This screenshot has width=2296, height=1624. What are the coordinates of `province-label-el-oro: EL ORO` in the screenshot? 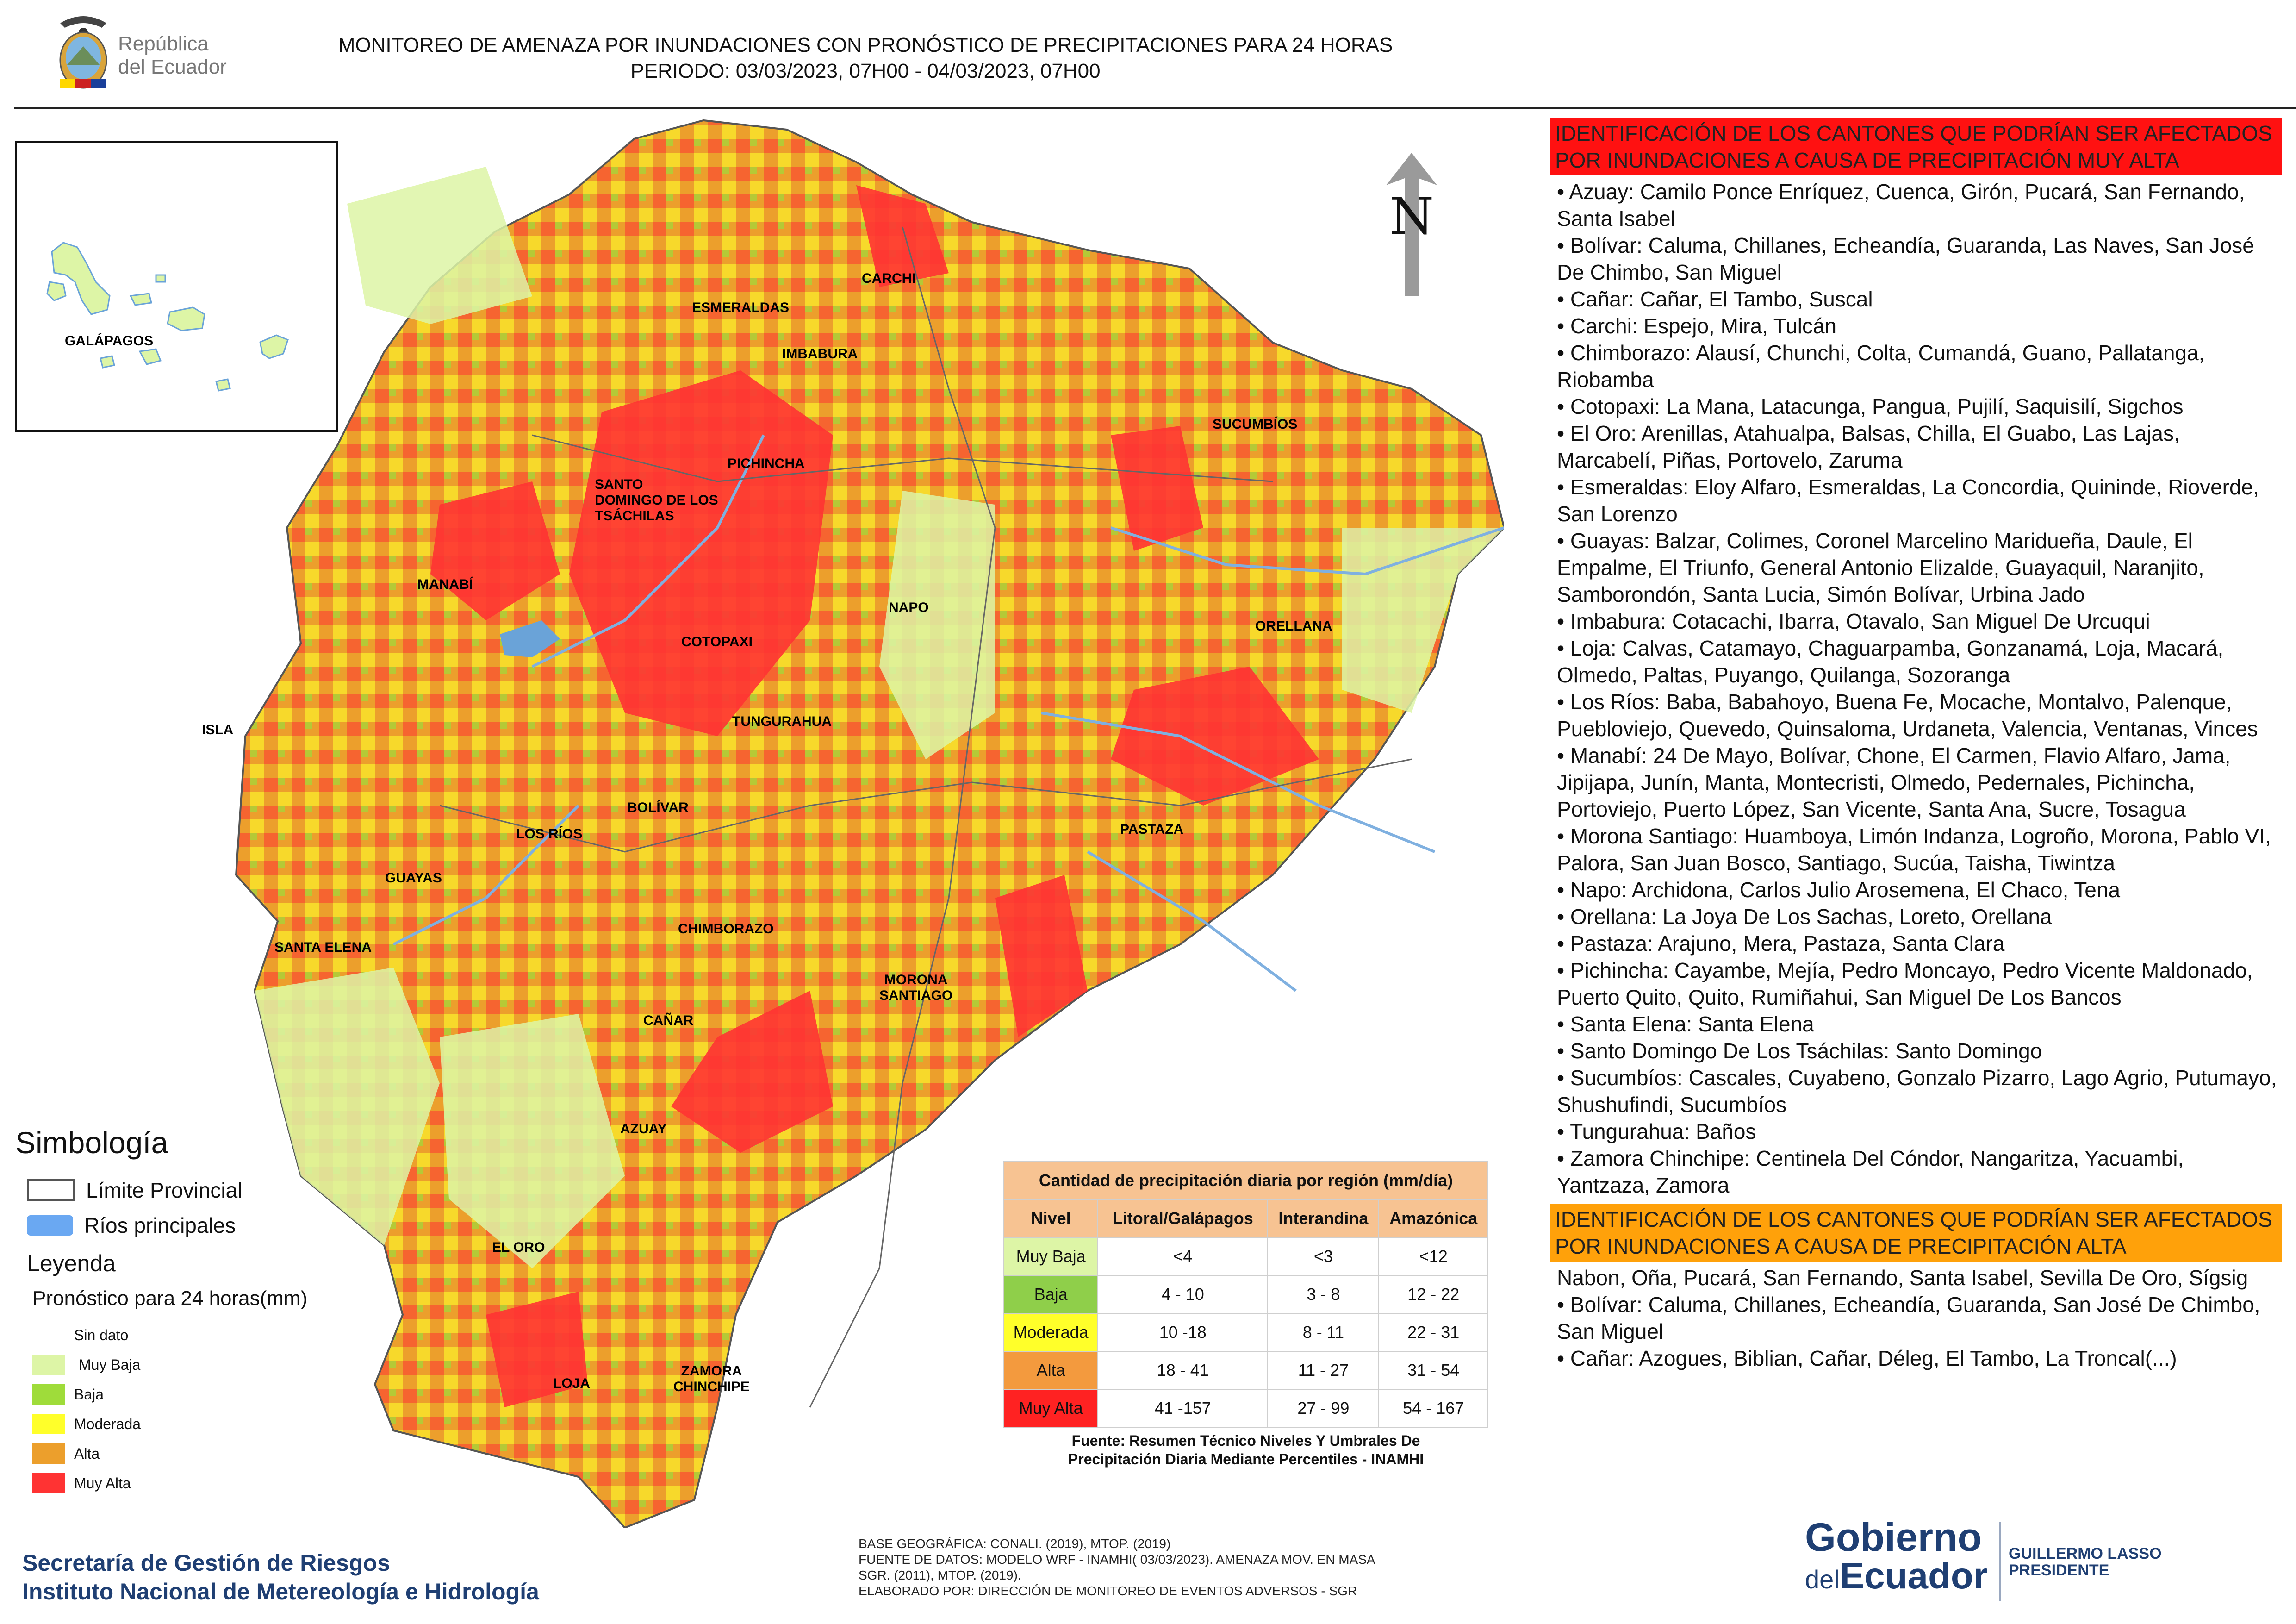 It's located at (518, 1247).